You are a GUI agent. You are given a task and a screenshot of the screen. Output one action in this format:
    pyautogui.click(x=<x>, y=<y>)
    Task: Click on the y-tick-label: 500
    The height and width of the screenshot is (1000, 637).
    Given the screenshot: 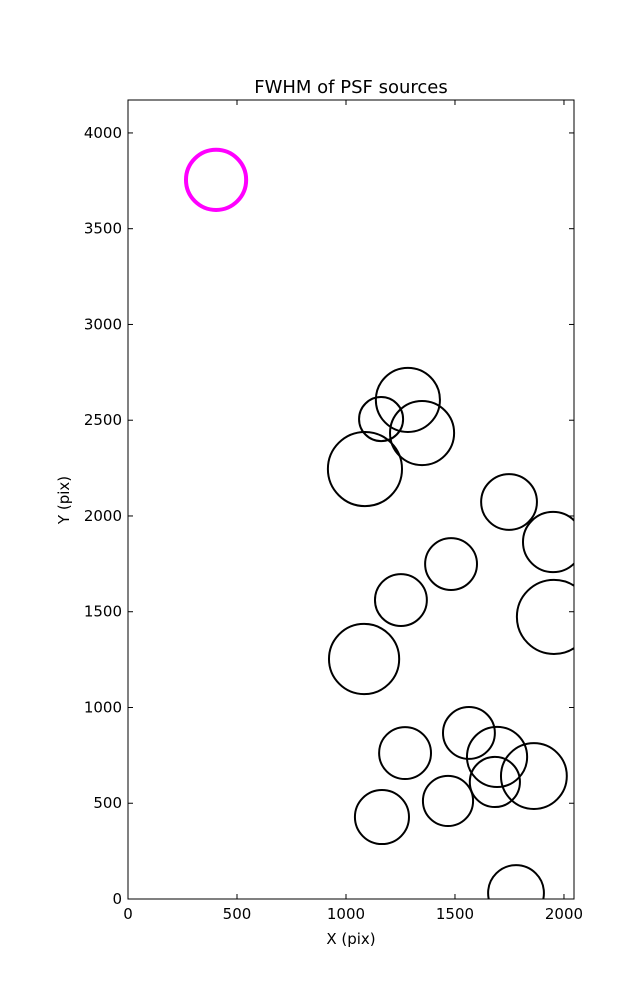 What is the action you would take?
    pyautogui.click(x=107, y=803)
    